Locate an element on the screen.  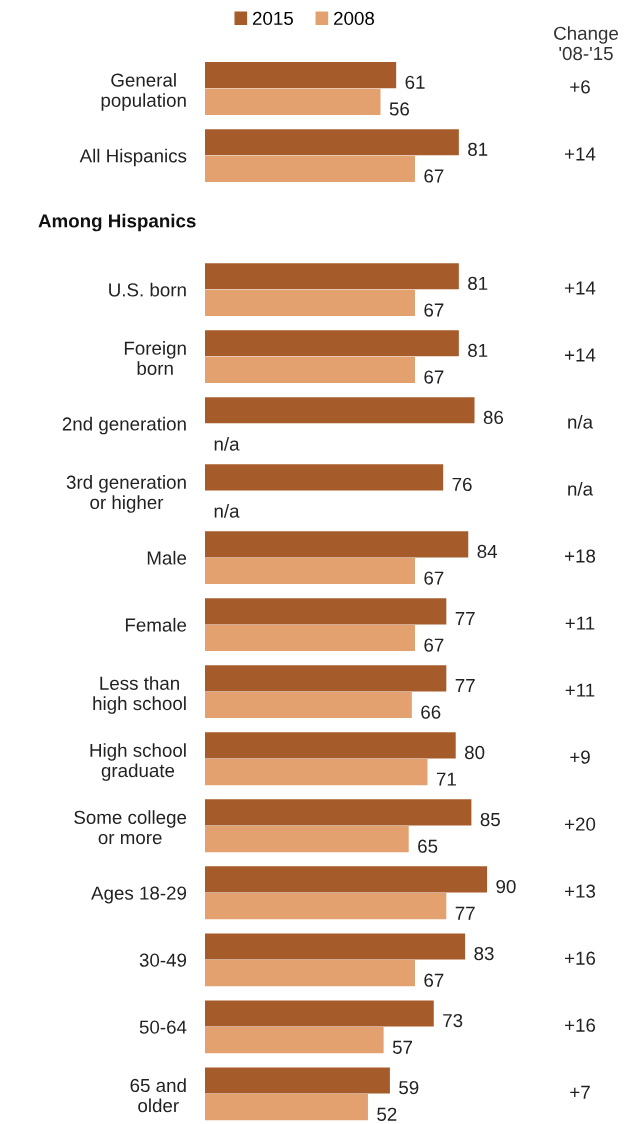
text: Among Hispanics is located at coordinates (117, 222).